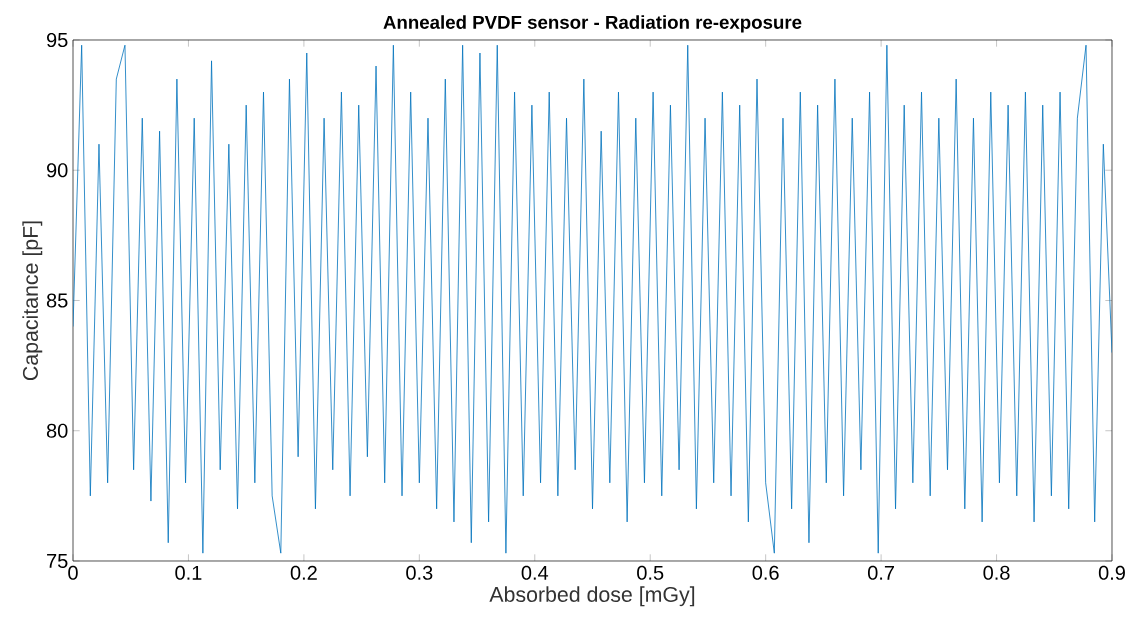 The height and width of the screenshot is (634, 1133). What do you see at coordinates (303, 572) in the screenshot?
I see `x-tick-label: 0.2` at bounding box center [303, 572].